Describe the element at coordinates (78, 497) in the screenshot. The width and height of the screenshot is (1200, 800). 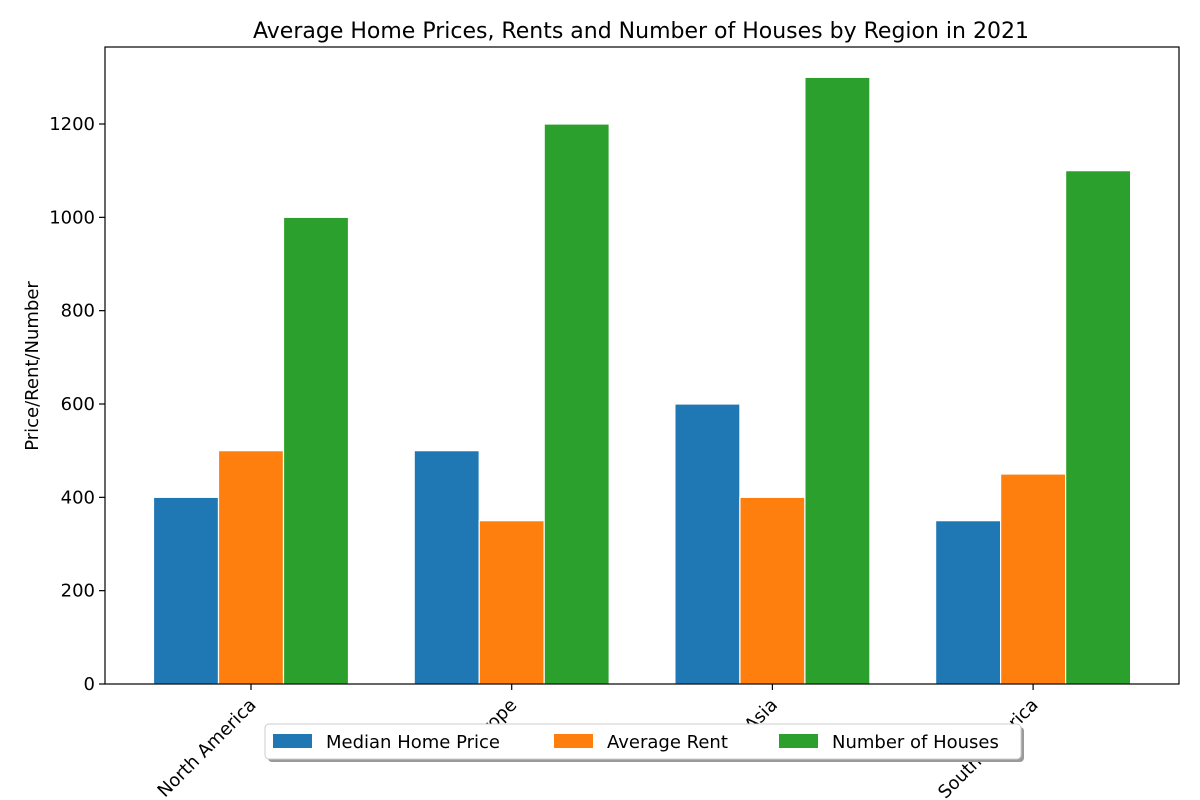
I see `y-tick-label: 400` at that location.